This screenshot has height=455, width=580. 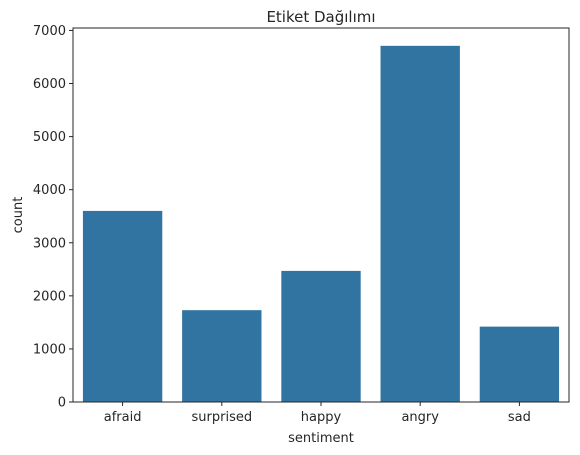 I want to click on y-tick-label: 7000, so click(x=49, y=31).